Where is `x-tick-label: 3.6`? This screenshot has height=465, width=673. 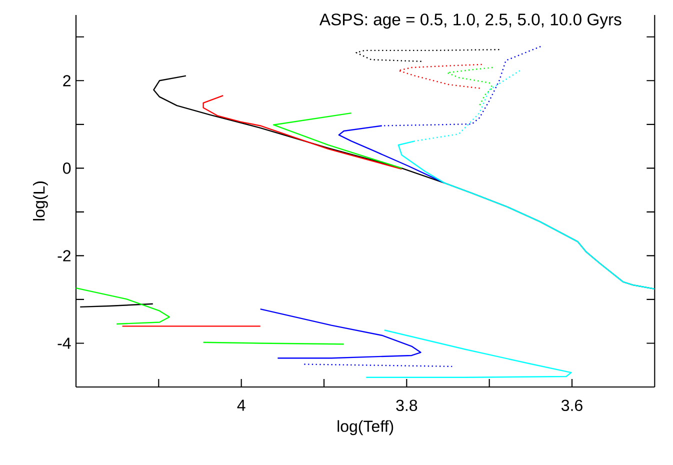
x-tick-label: 3.6 is located at coordinates (571, 406).